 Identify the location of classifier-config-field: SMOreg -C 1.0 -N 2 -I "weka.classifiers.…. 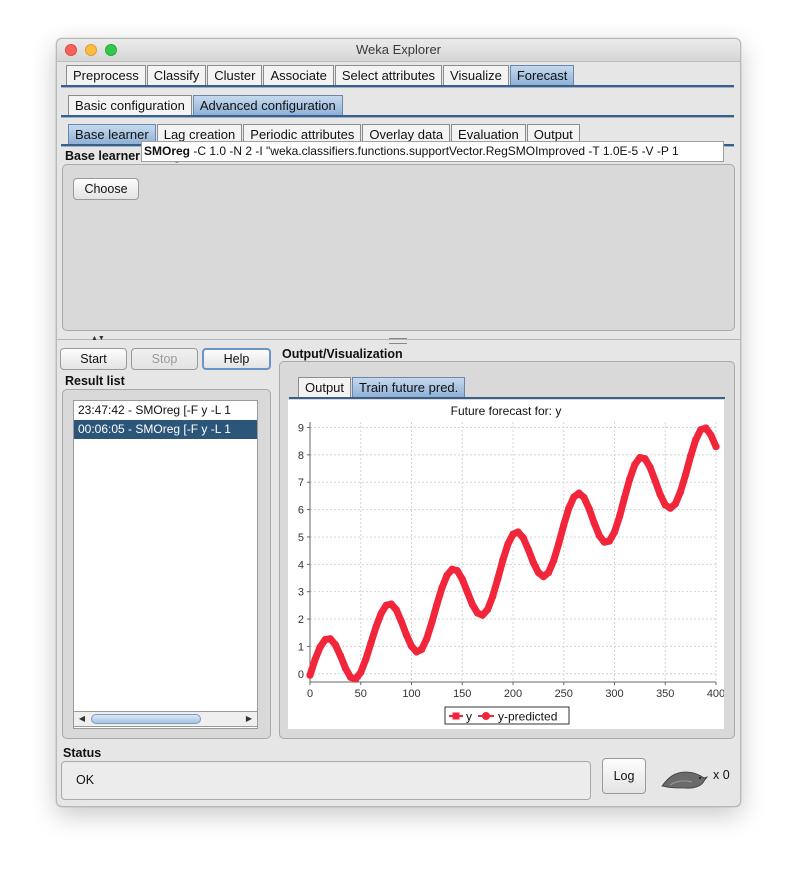
(432, 151).